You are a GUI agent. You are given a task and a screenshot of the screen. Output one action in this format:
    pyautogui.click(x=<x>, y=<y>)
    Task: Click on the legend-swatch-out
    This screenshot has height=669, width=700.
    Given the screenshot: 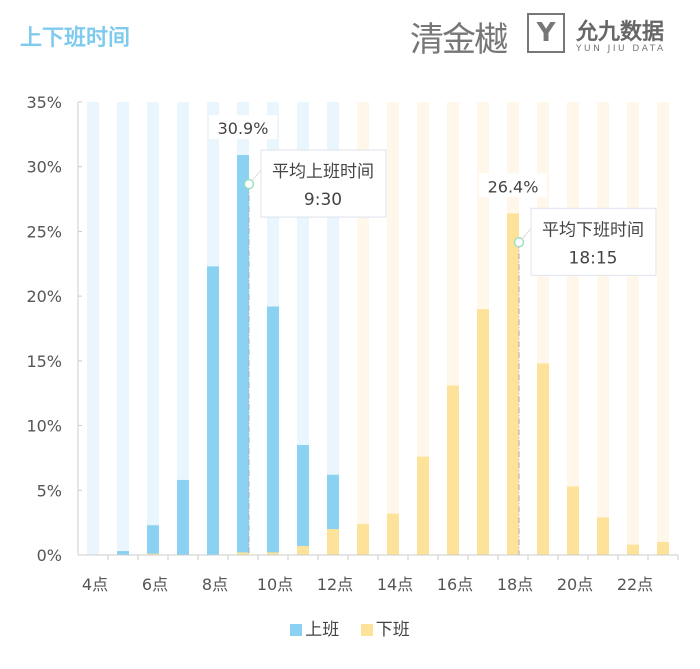 What is the action you would take?
    pyautogui.click(x=366, y=630)
    